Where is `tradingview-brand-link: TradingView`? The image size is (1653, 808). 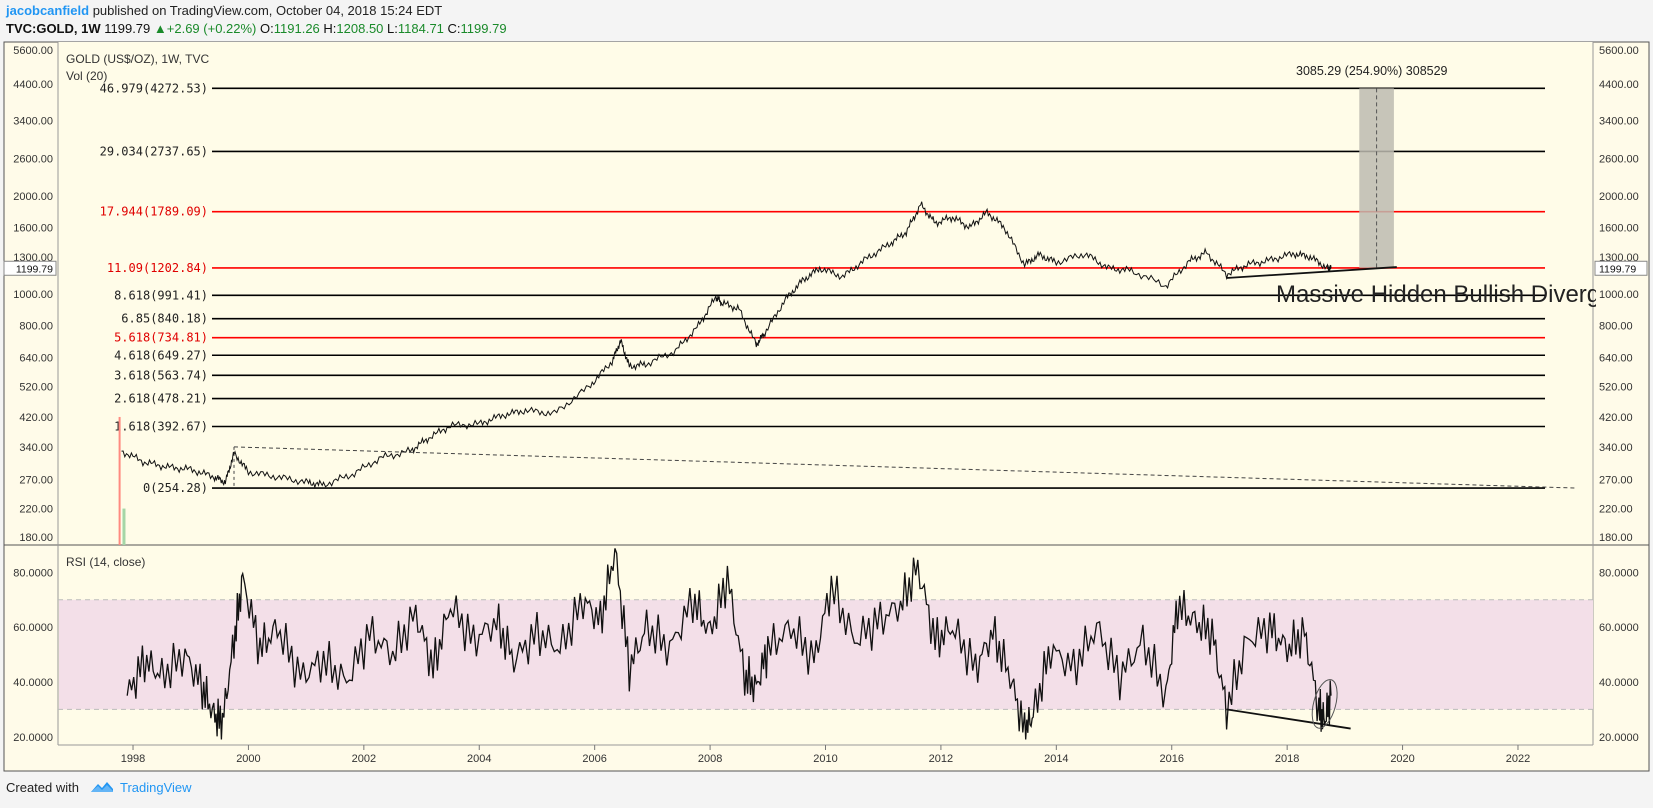
tradingview-brand-link: TradingView is located at coordinates (156, 787).